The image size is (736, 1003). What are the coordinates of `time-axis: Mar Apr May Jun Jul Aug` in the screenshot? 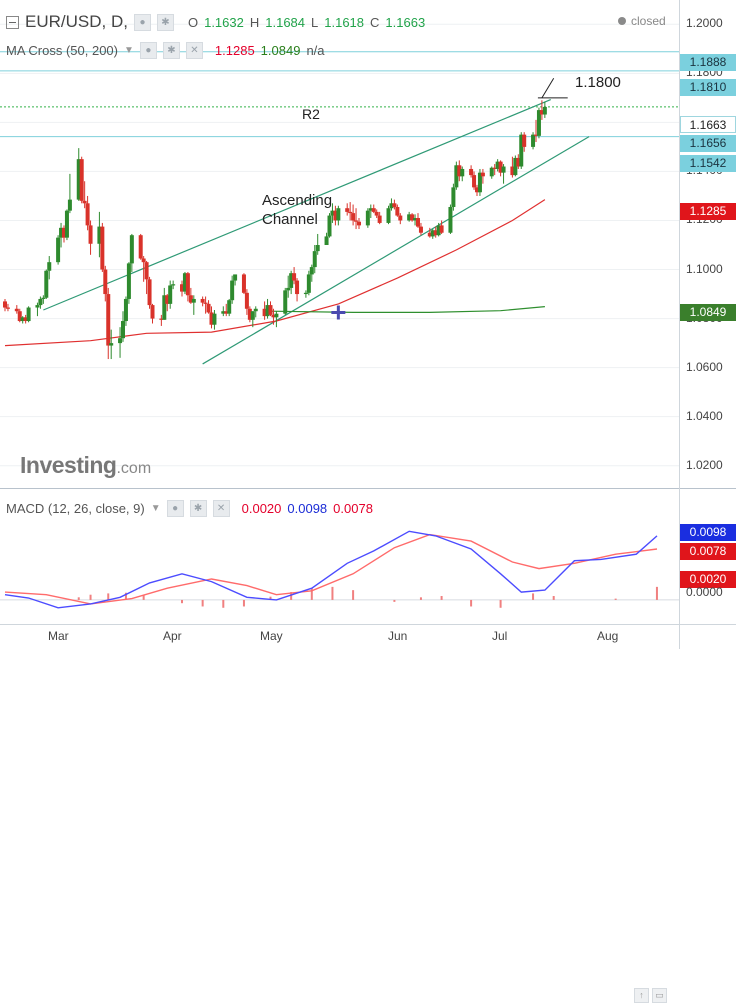 It's located at (368, 637).